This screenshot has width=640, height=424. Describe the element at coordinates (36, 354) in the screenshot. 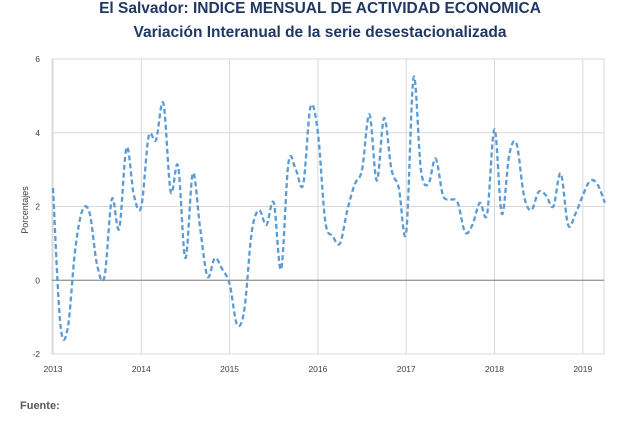

I see `y-tick-label: -2` at that location.